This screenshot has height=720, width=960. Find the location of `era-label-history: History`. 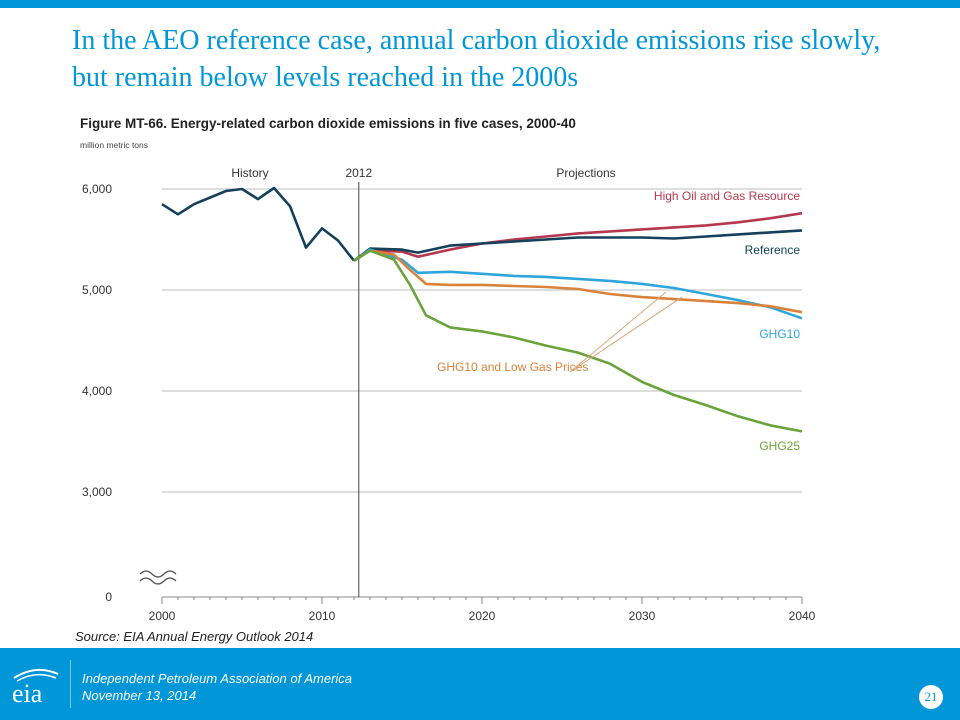

era-label-history: History is located at coordinates (249, 173).